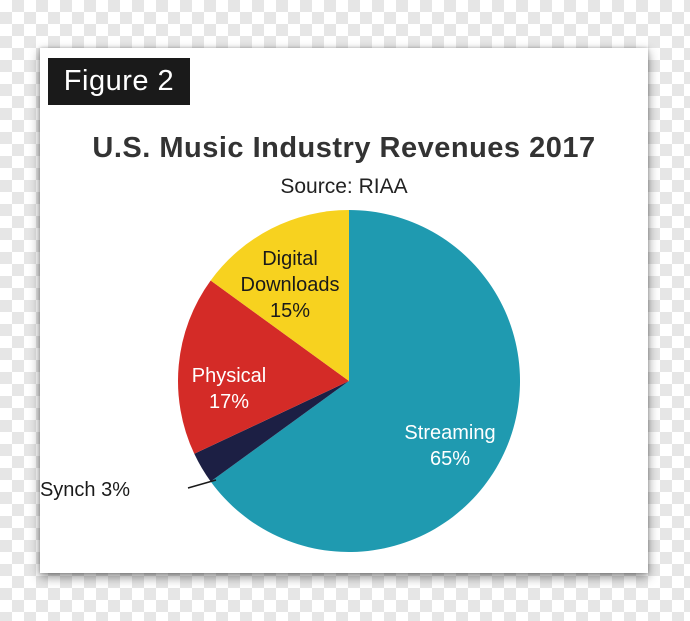 This screenshot has height=621, width=690. I want to click on pie-slice-digital-downloads, so click(279, 295).